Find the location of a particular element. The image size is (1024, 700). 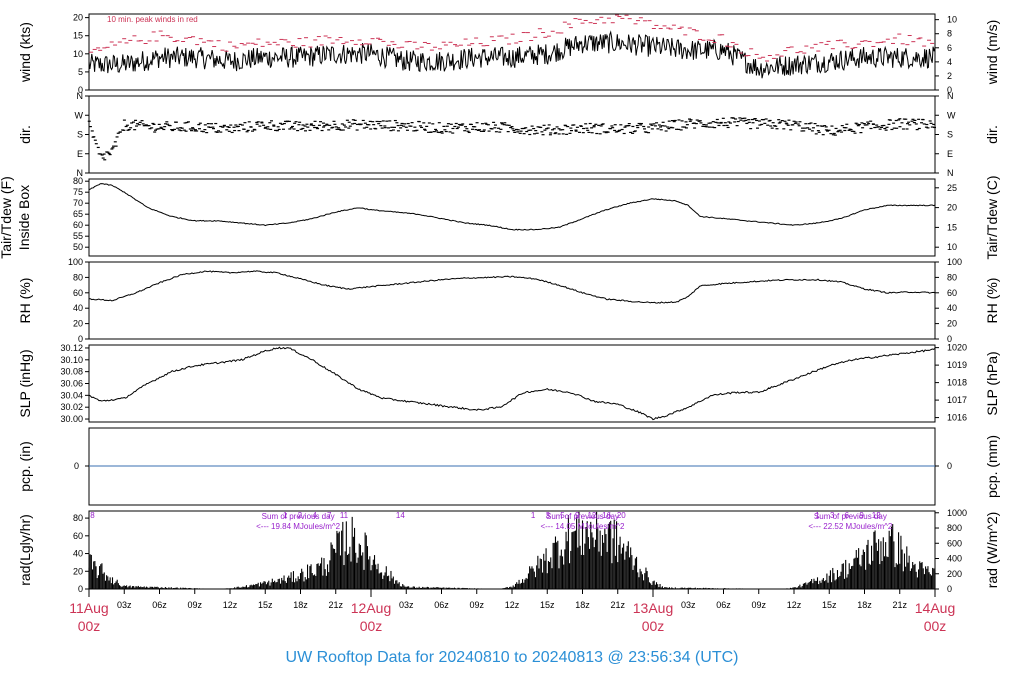

slp-left-tick-label: 30.12 is located at coordinates (71, 348).